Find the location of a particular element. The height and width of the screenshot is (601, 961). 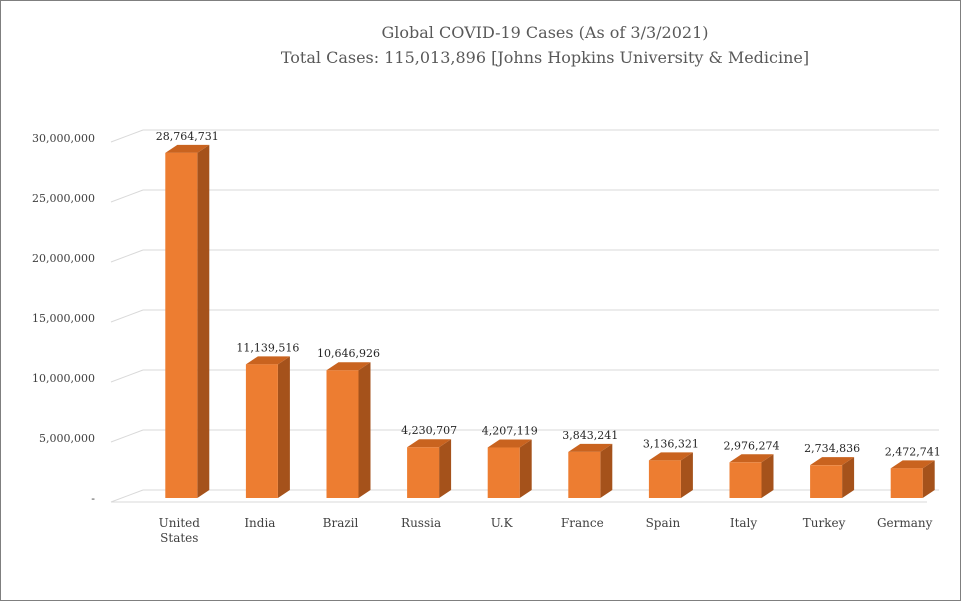

y-tick-label: 15,000,000 is located at coordinates (63, 318).